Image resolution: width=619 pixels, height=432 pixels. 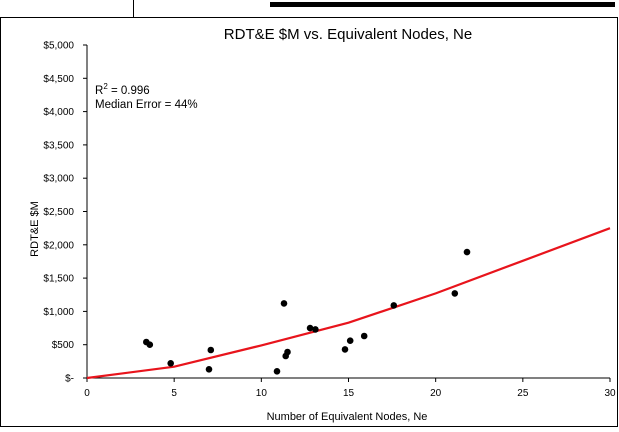 What do you see at coordinates (99, 91) in the screenshot?
I see `r-squared-symbol: R` at bounding box center [99, 91].